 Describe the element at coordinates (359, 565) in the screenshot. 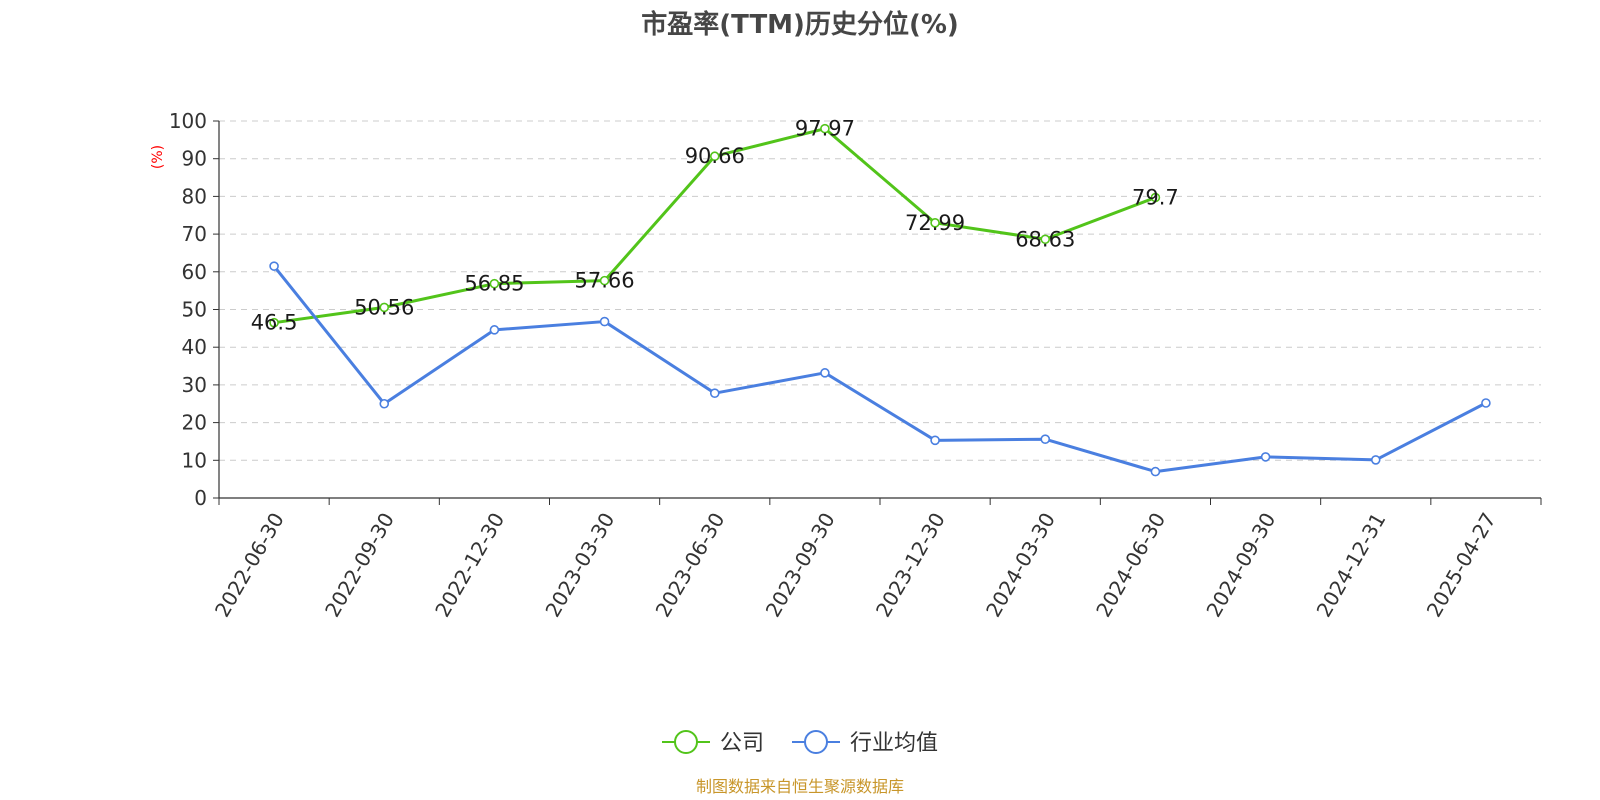

I see `x-tick-label: 2022-09-30` at that location.